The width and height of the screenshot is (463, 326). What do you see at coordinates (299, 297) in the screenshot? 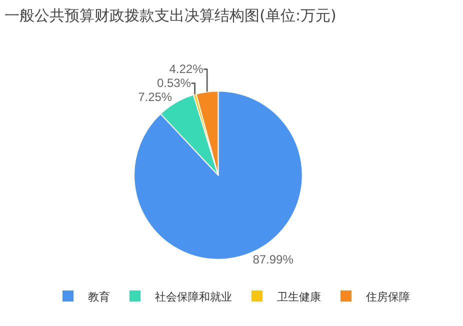
I see `legend-label: 卫生健康` at bounding box center [299, 297].